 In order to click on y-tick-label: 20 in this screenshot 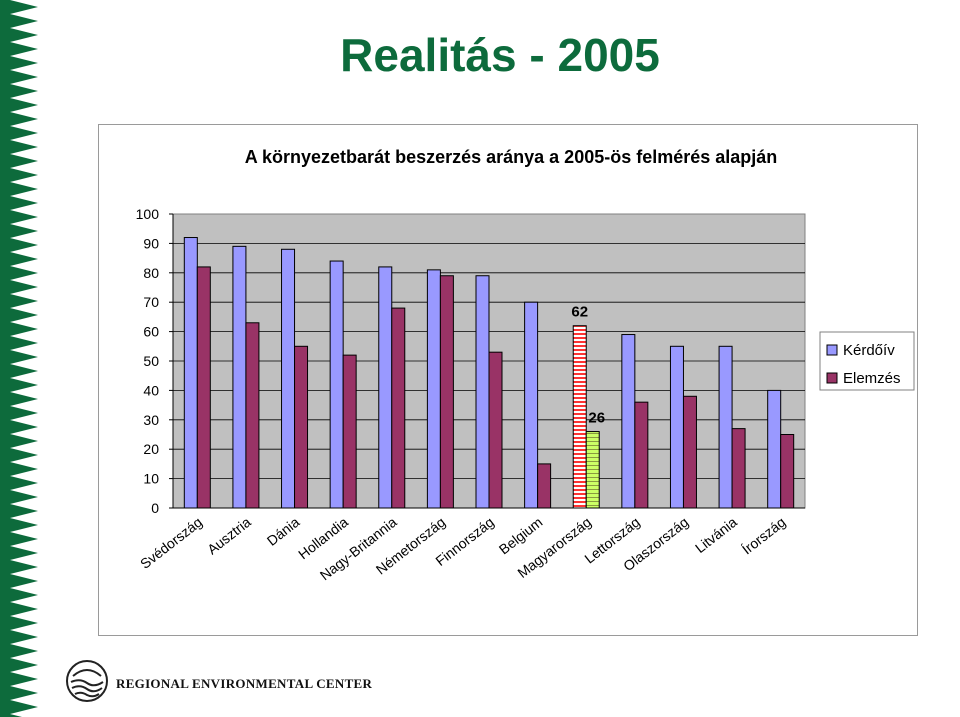, I will do `click(151, 449)`.